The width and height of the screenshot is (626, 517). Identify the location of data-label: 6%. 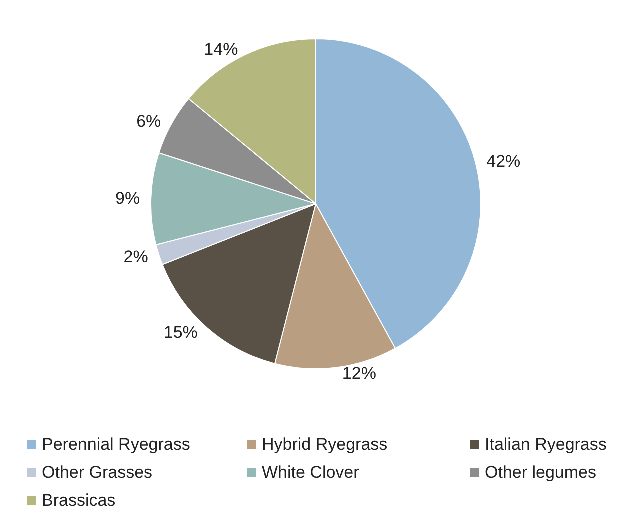
(149, 122).